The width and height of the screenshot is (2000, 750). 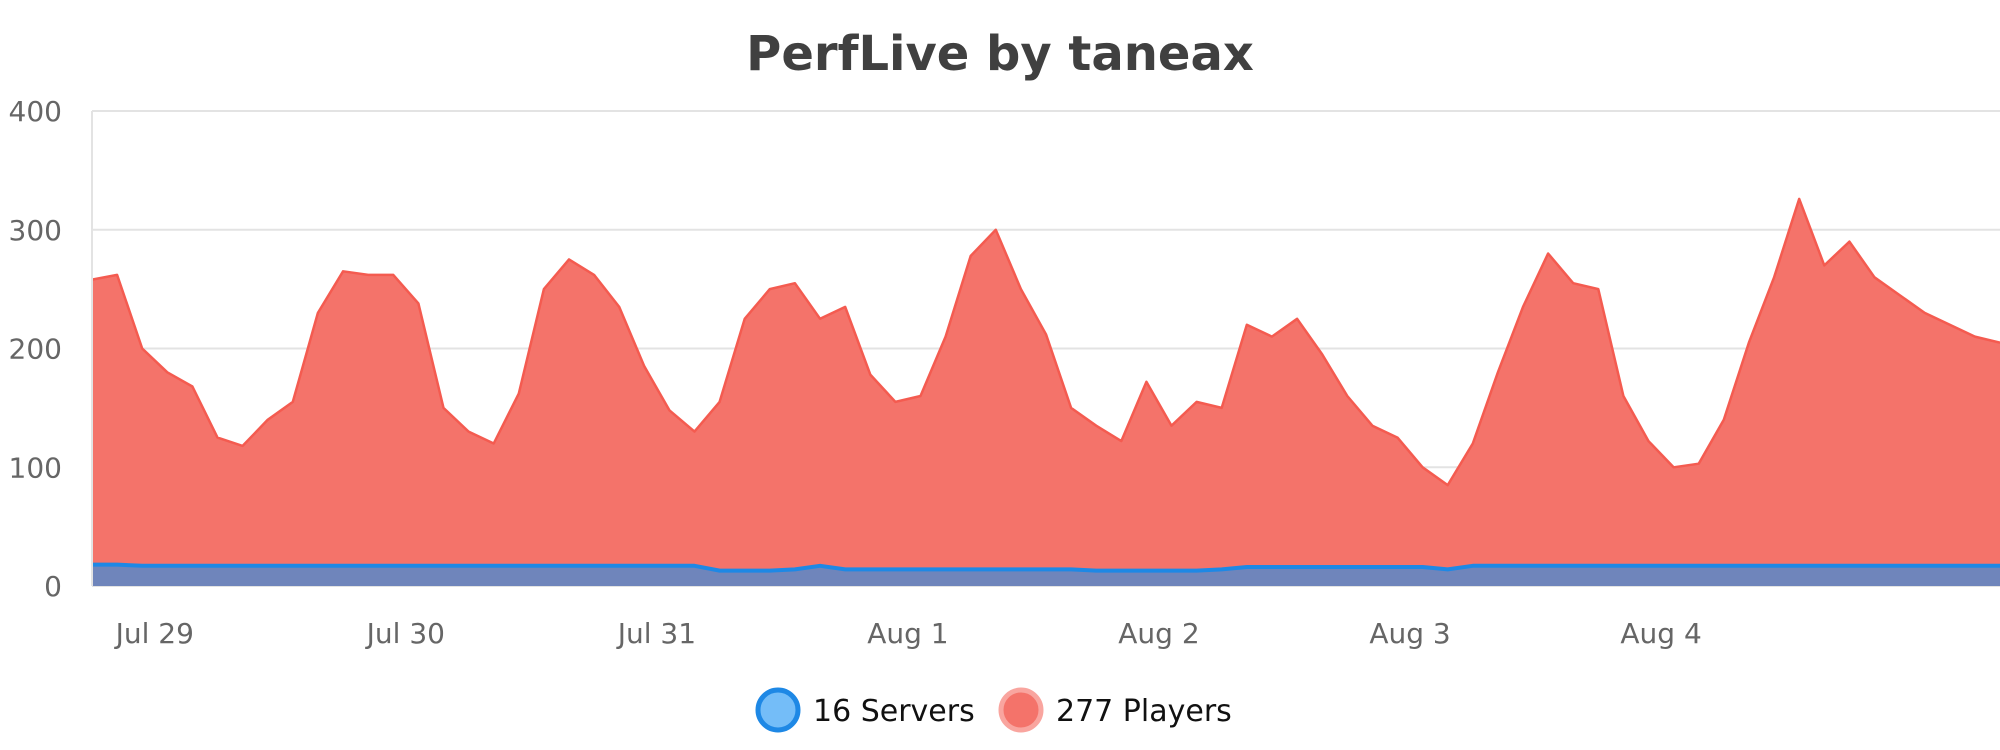 What do you see at coordinates (35, 111) in the screenshot?
I see `y-tick-label: 400` at bounding box center [35, 111].